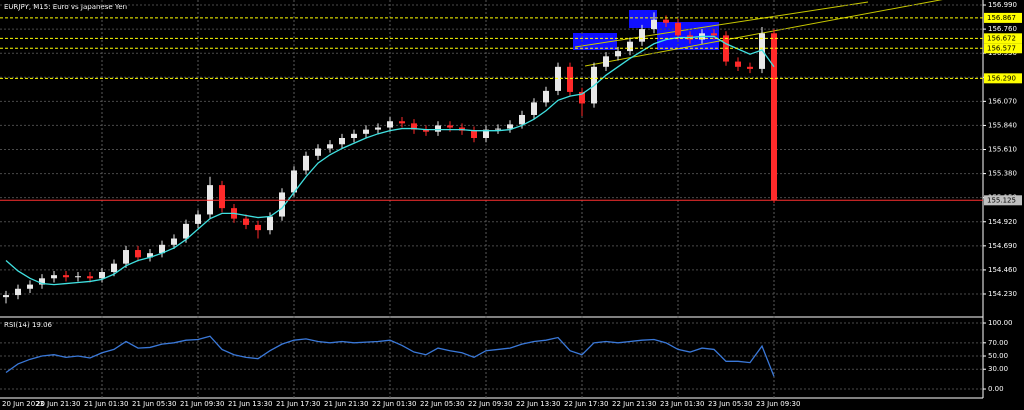 The height and width of the screenshot is (410, 1024). What do you see at coordinates (1002, 294) in the screenshot?
I see `y-tick-label: 154.230` at bounding box center [1002, 294].